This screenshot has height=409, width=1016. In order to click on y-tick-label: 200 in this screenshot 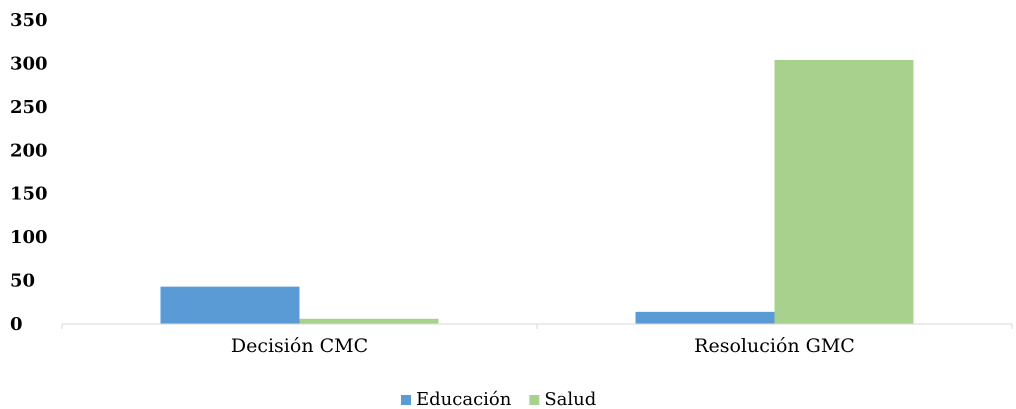, I will do `click(29, 150)`.